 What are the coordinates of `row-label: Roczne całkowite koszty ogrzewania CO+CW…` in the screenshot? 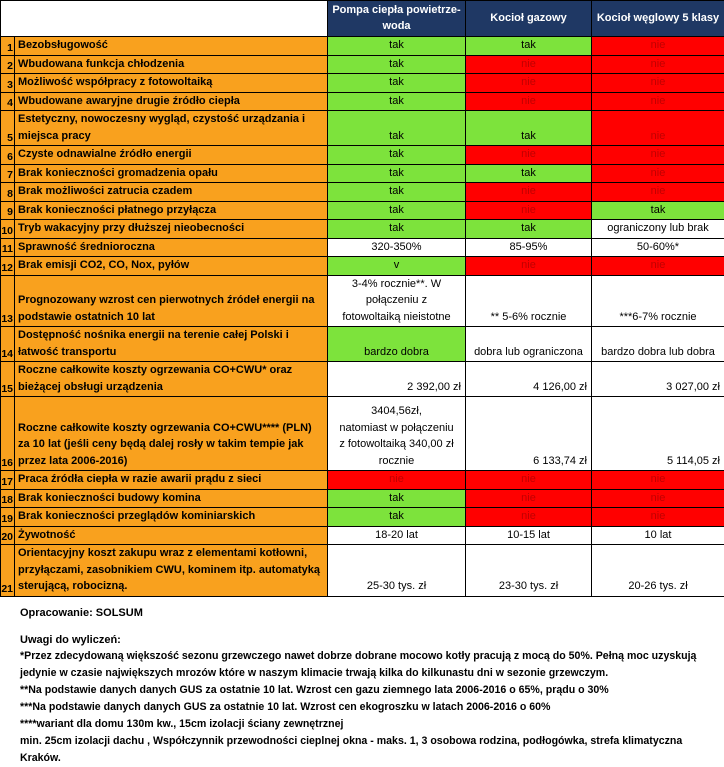 It's located at (171, 434).